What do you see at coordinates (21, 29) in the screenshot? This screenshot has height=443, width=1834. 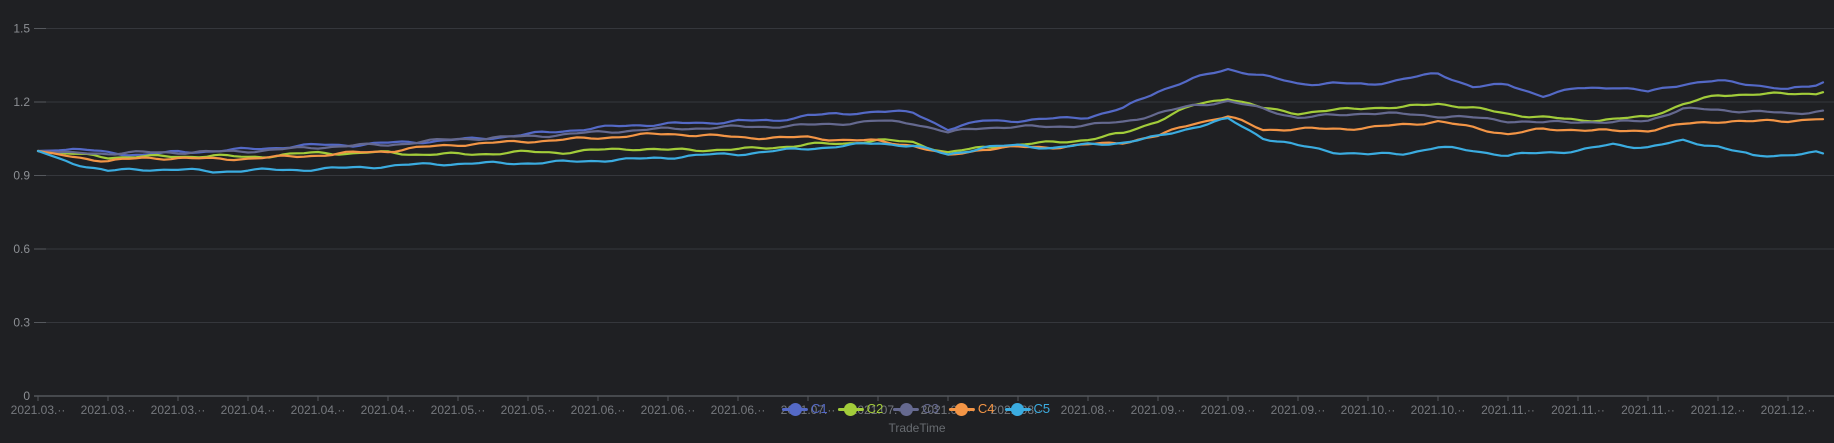 I see `y-axis-label: 1.5` at bounding box center [21, 29].